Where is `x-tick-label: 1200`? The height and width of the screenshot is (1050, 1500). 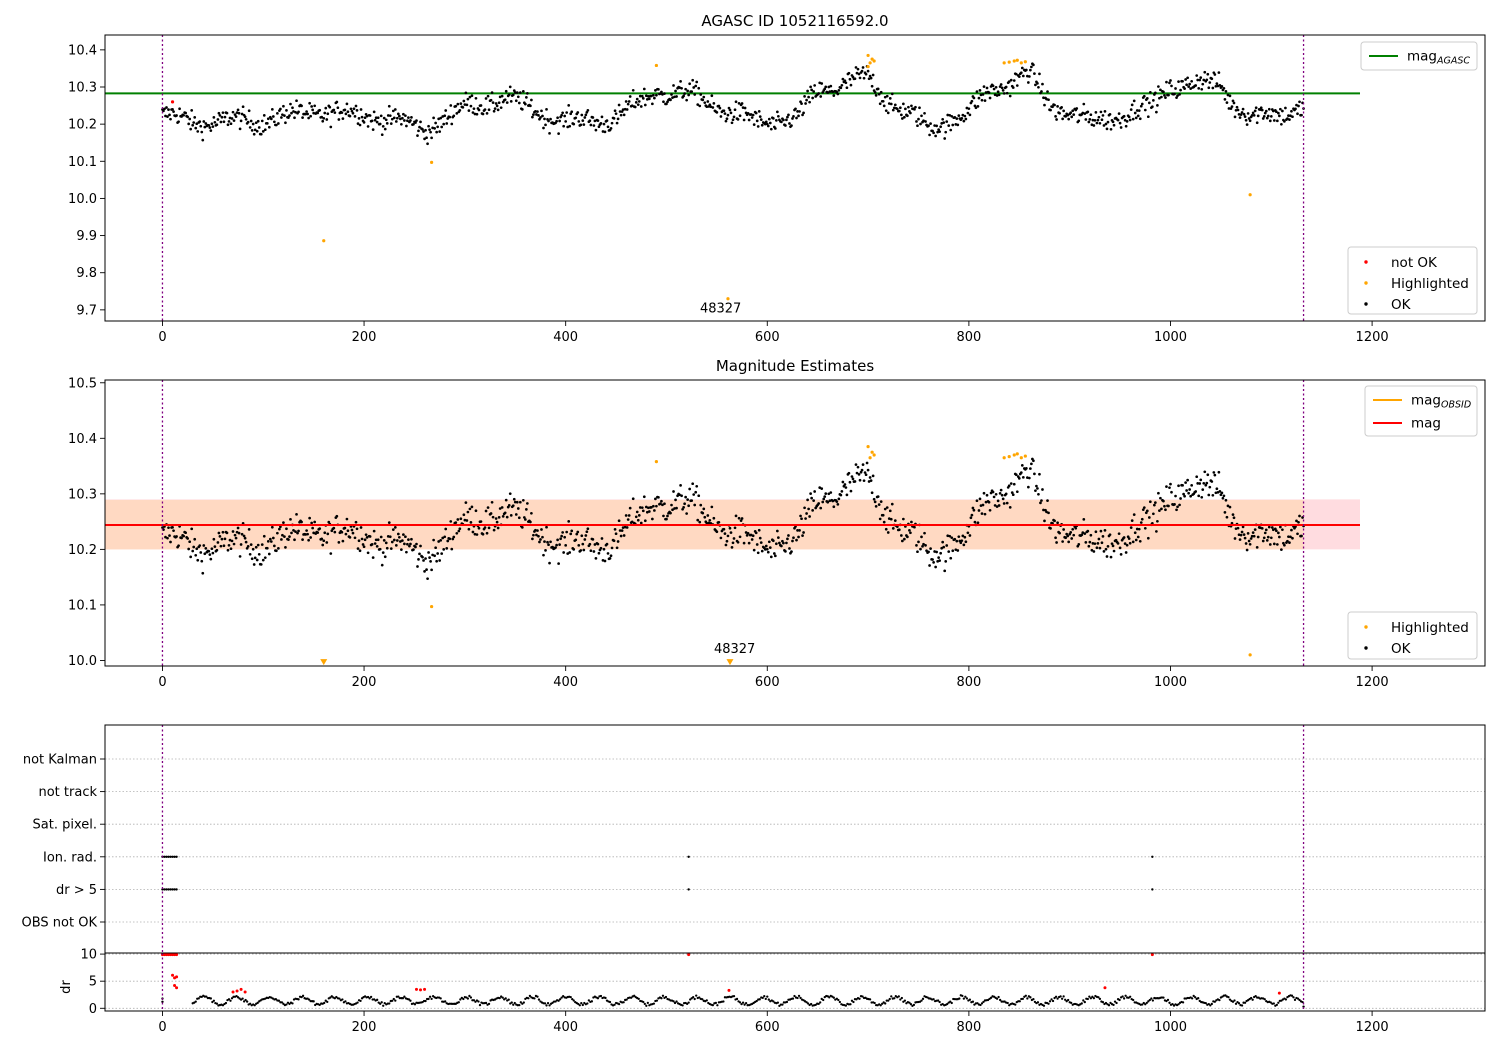
x-tick-label: 1200 is located at coordinates (1372, 682).